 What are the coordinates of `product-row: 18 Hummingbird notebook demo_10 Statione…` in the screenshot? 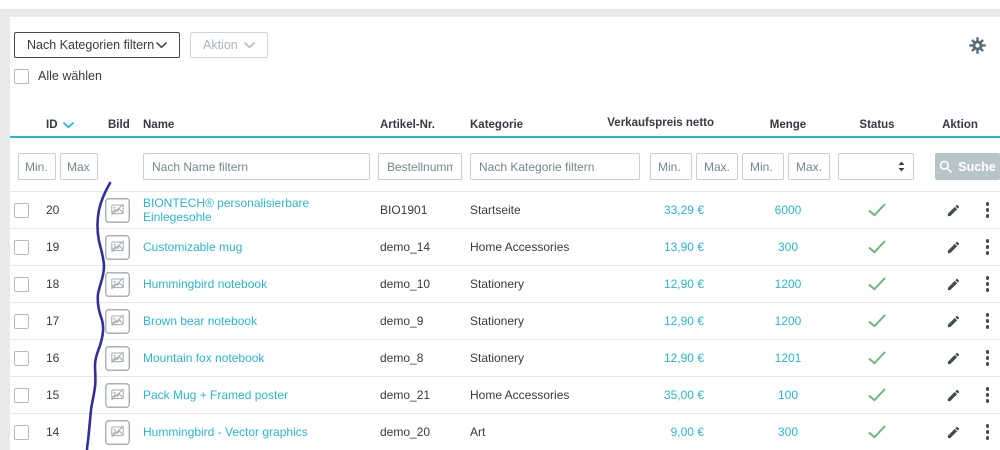 It's located at (505, 283).